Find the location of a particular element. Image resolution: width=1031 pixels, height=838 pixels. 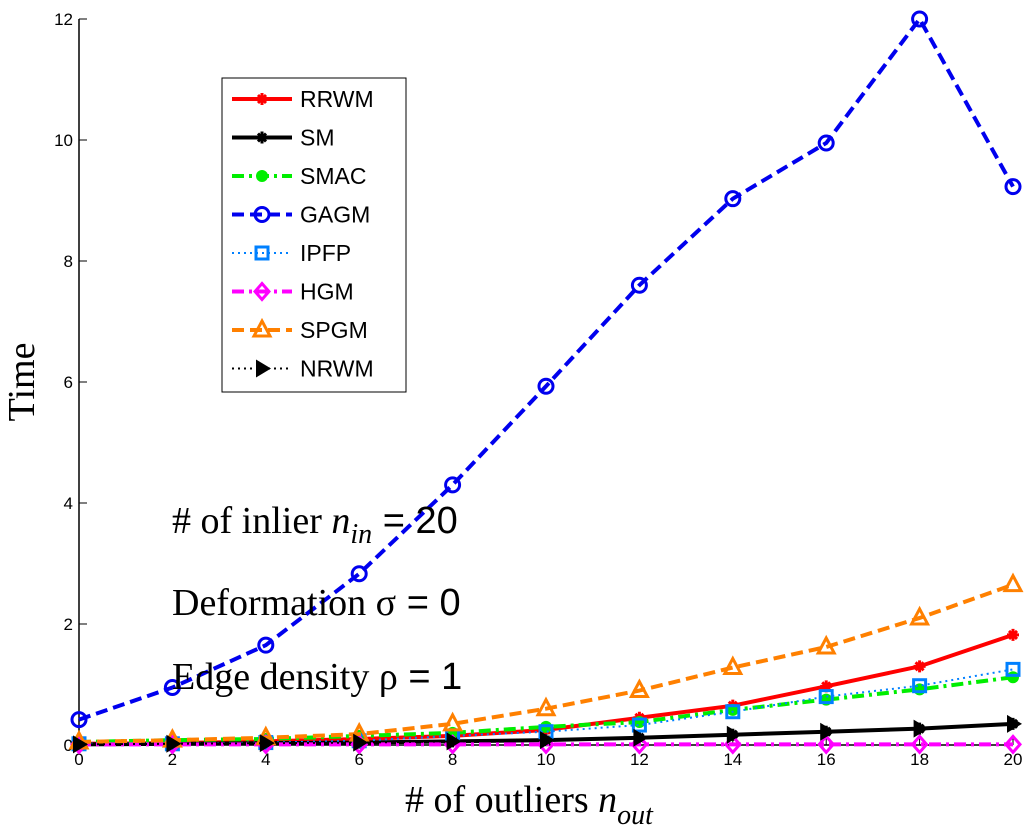

legend-label: SM is located at coordinates (317, 138).